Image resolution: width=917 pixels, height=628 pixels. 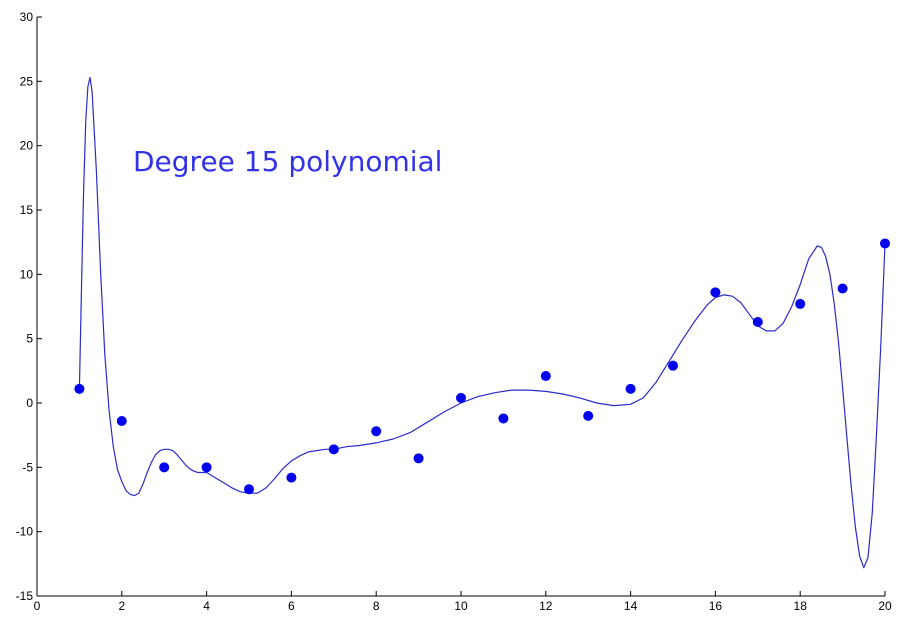 I want to click on x-tick-label: 20, so click(x=885, y=606).